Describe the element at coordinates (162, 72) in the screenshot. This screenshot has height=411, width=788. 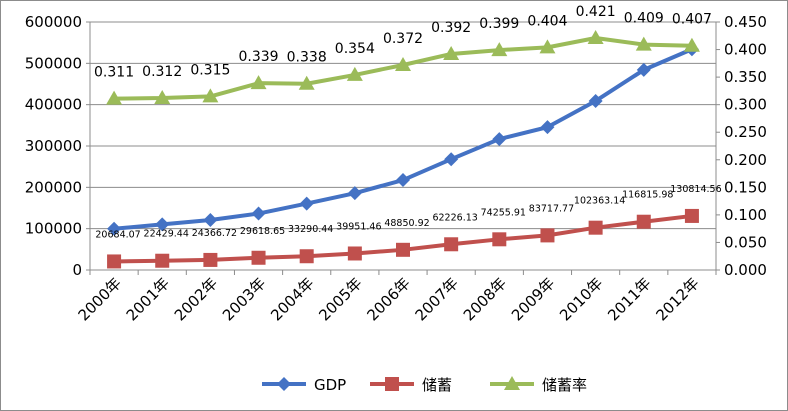
I see `data-label-savings-rate: 0.312` at that location.